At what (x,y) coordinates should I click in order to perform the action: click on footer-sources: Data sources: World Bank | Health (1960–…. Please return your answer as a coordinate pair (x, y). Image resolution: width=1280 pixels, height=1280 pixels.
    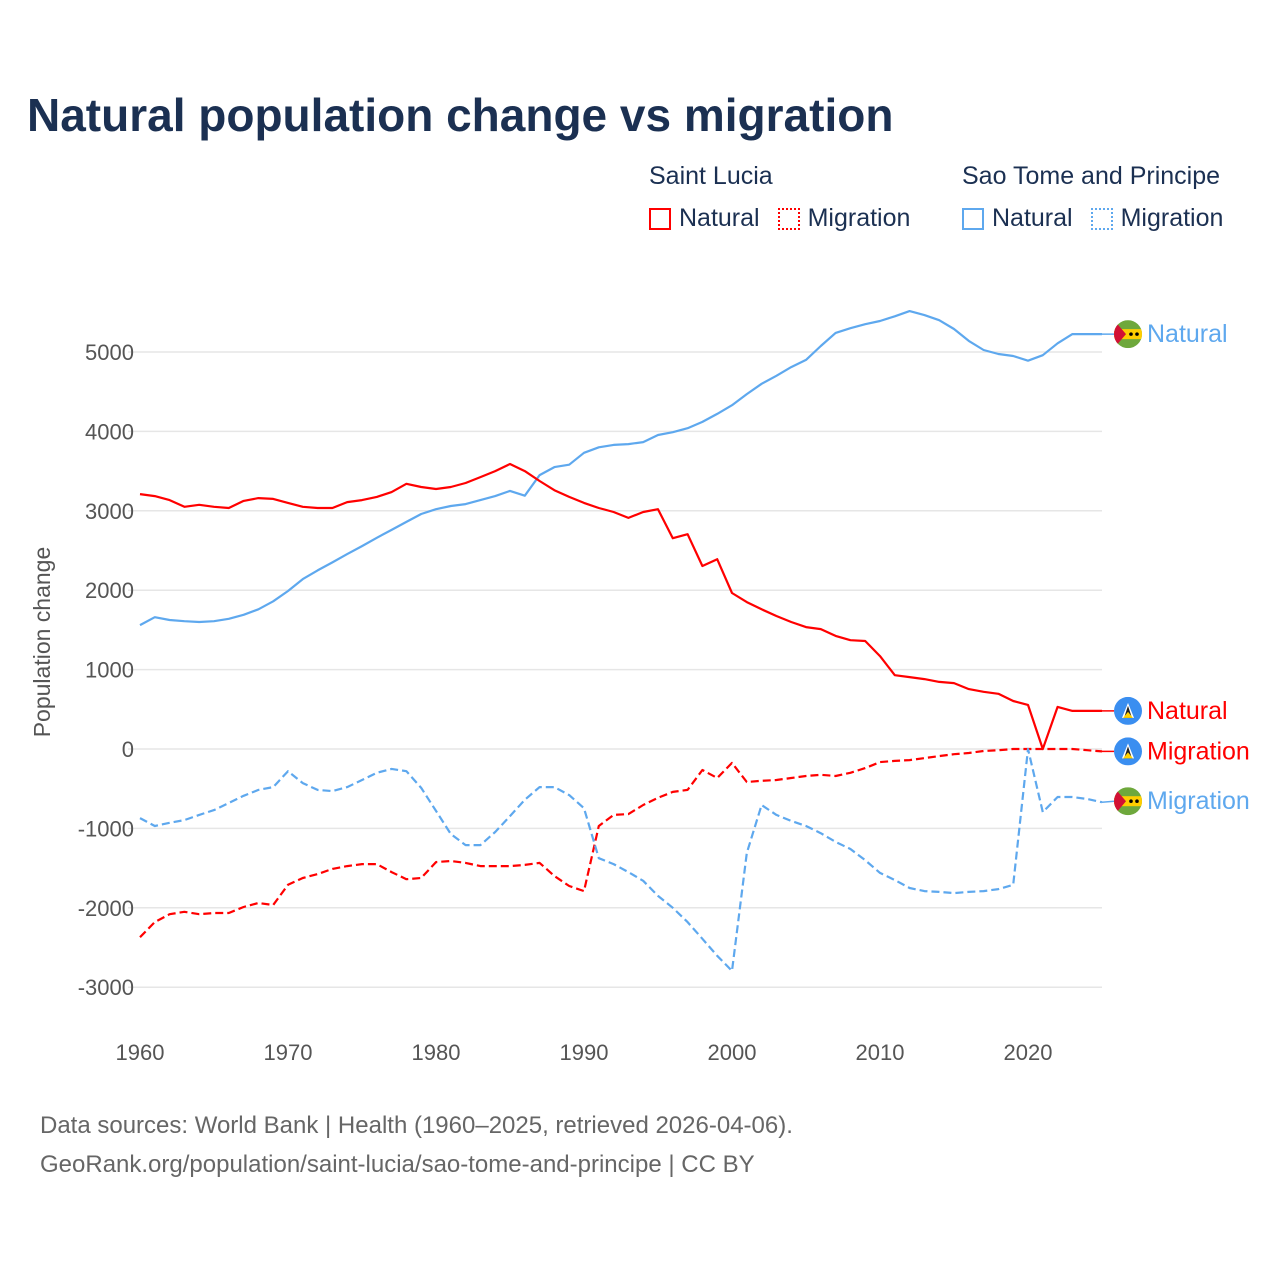
    Looking at the image, I should click on (416, 1125).